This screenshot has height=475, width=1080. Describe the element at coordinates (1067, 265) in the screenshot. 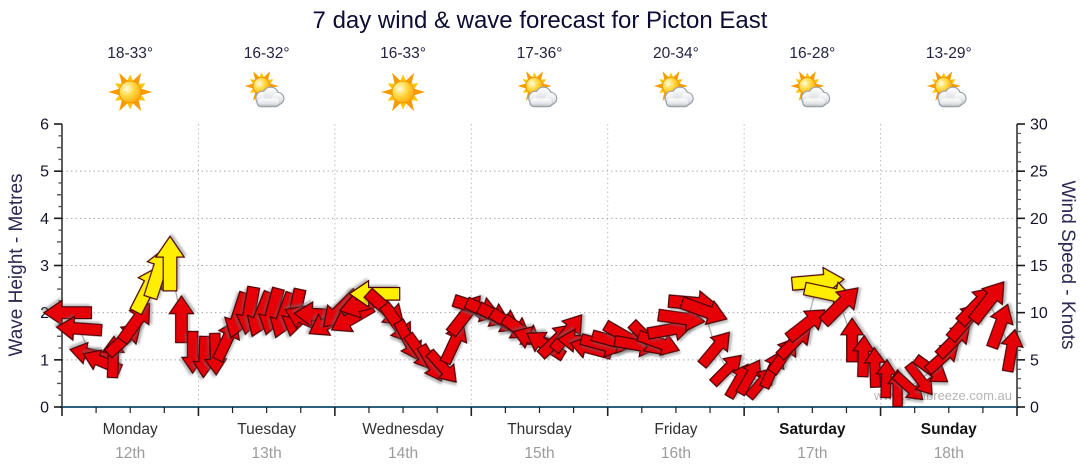

I see `right-axis-title: Wind Speed - Knots` at that location.